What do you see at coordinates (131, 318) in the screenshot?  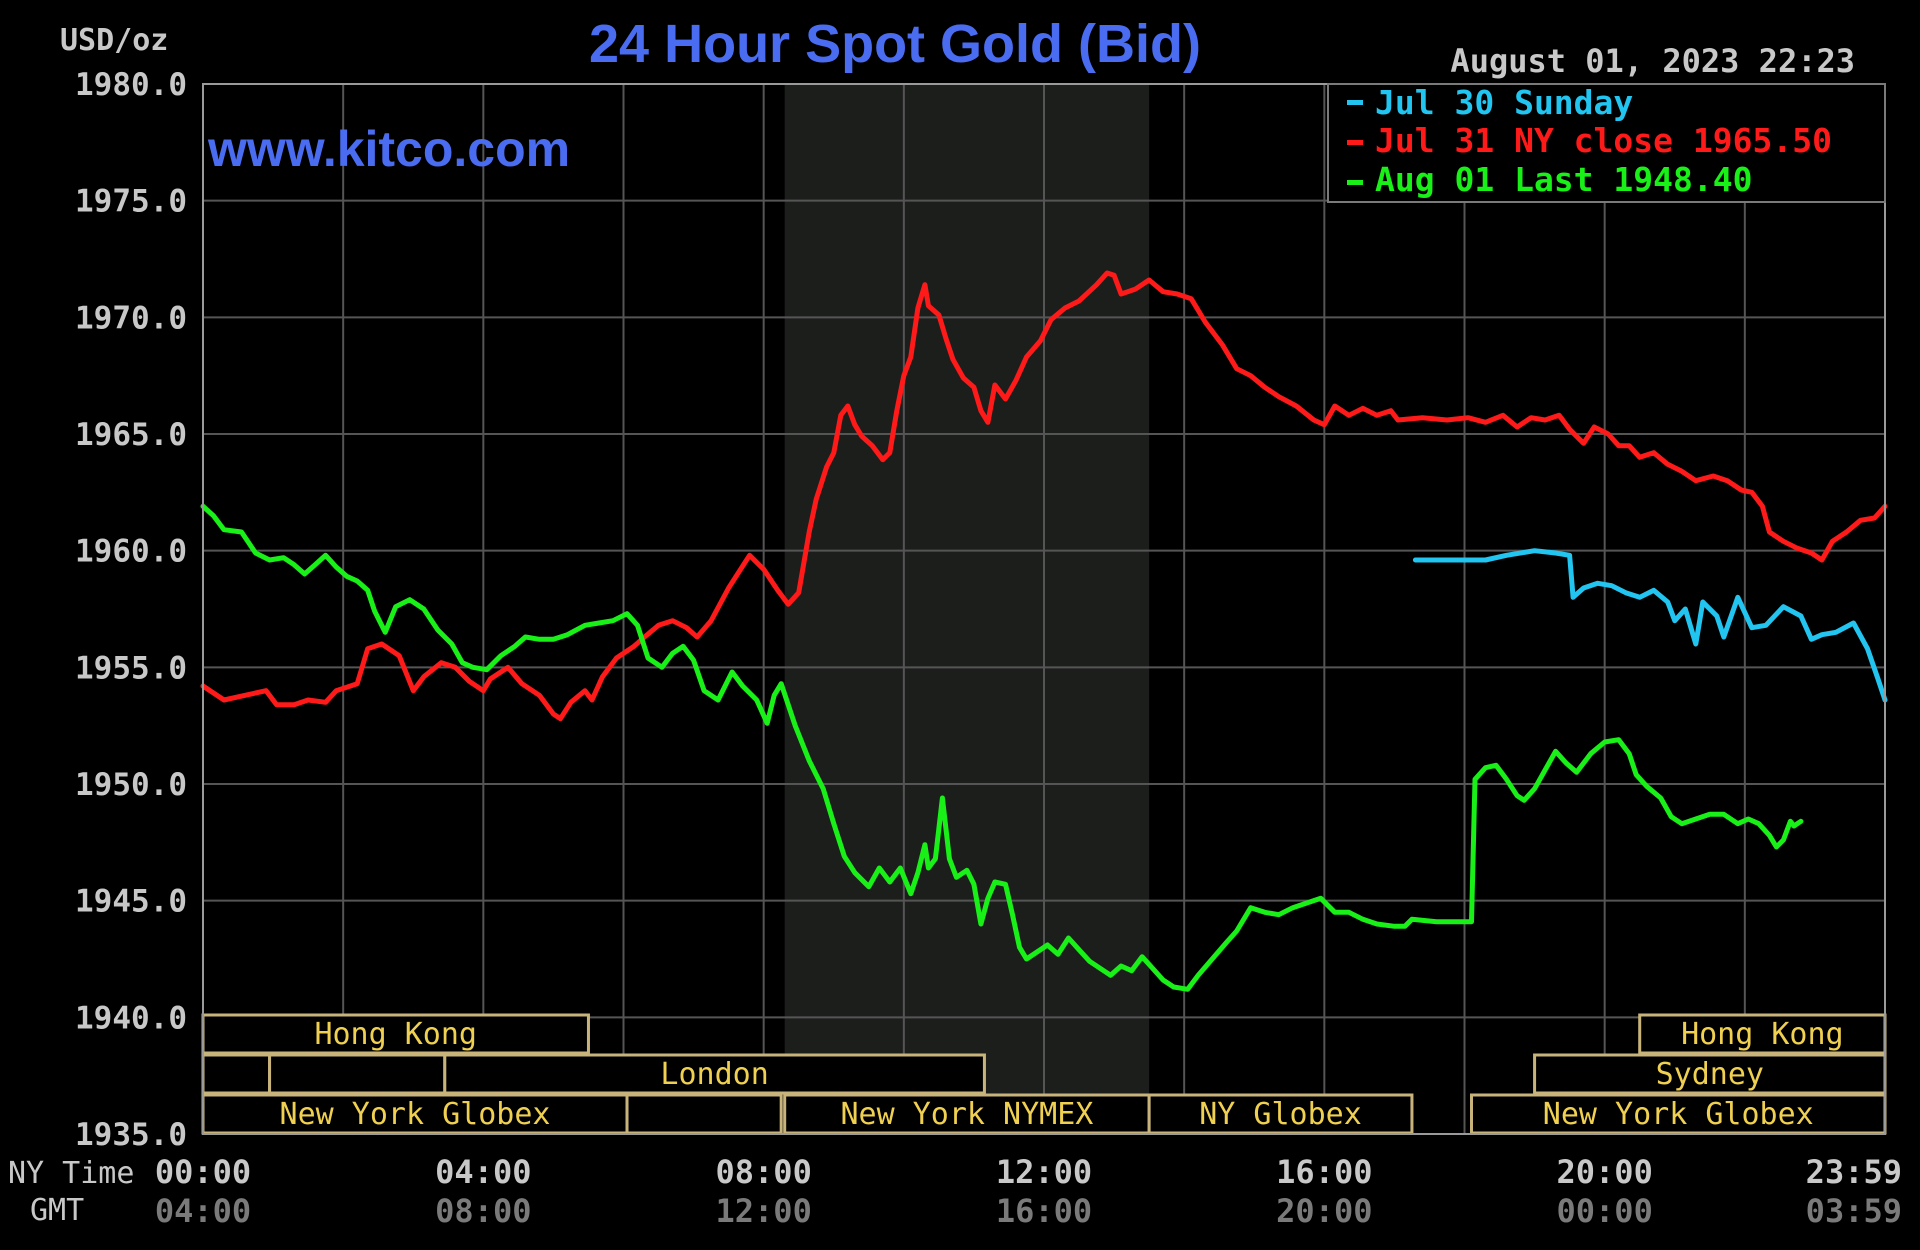 I see `y-tick-label: 1970.0` at bounding box center [131, 318].